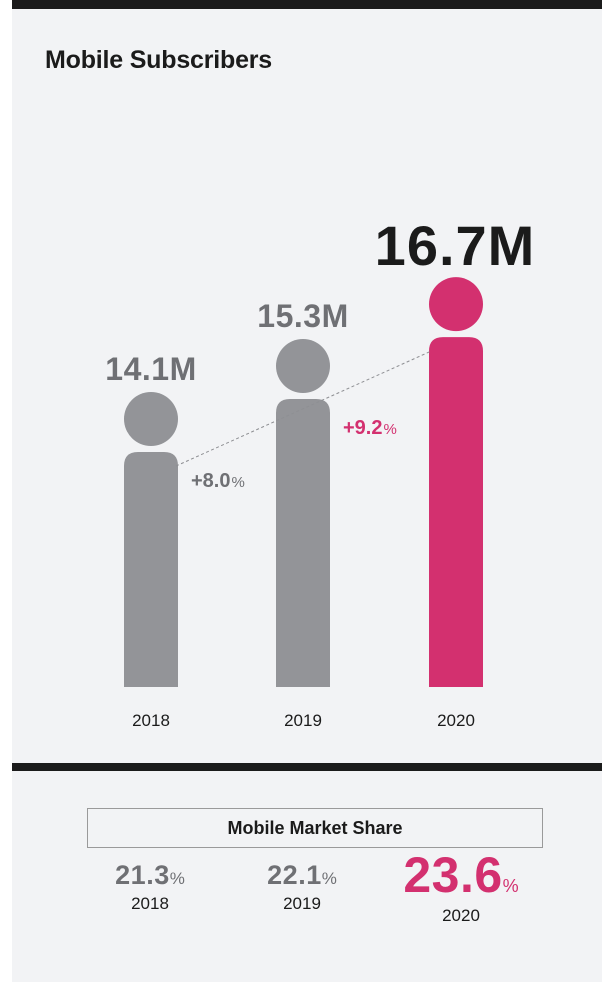 Image resolution: width=602 pixels, height=982 pixels. Describe the element at coordinates (210, 481) in the screenshot. I see `growth-value: +8.0` at that location.